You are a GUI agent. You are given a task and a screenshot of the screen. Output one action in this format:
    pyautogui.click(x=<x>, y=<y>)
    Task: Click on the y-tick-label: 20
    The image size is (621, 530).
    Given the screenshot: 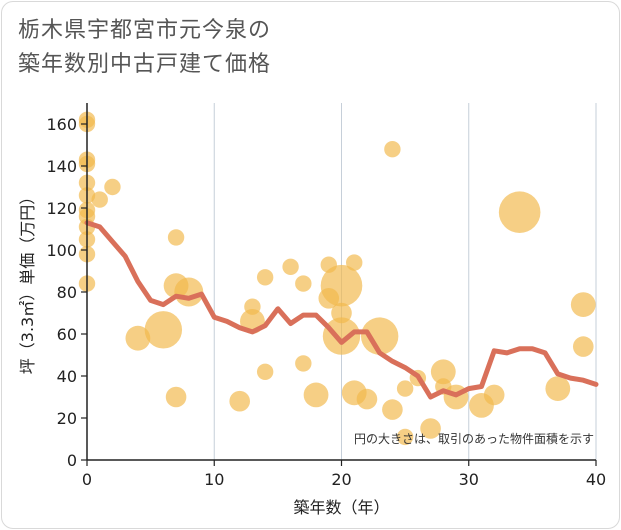 What is the action you would take?
    pyautogui.click(x=67, y=418)
    